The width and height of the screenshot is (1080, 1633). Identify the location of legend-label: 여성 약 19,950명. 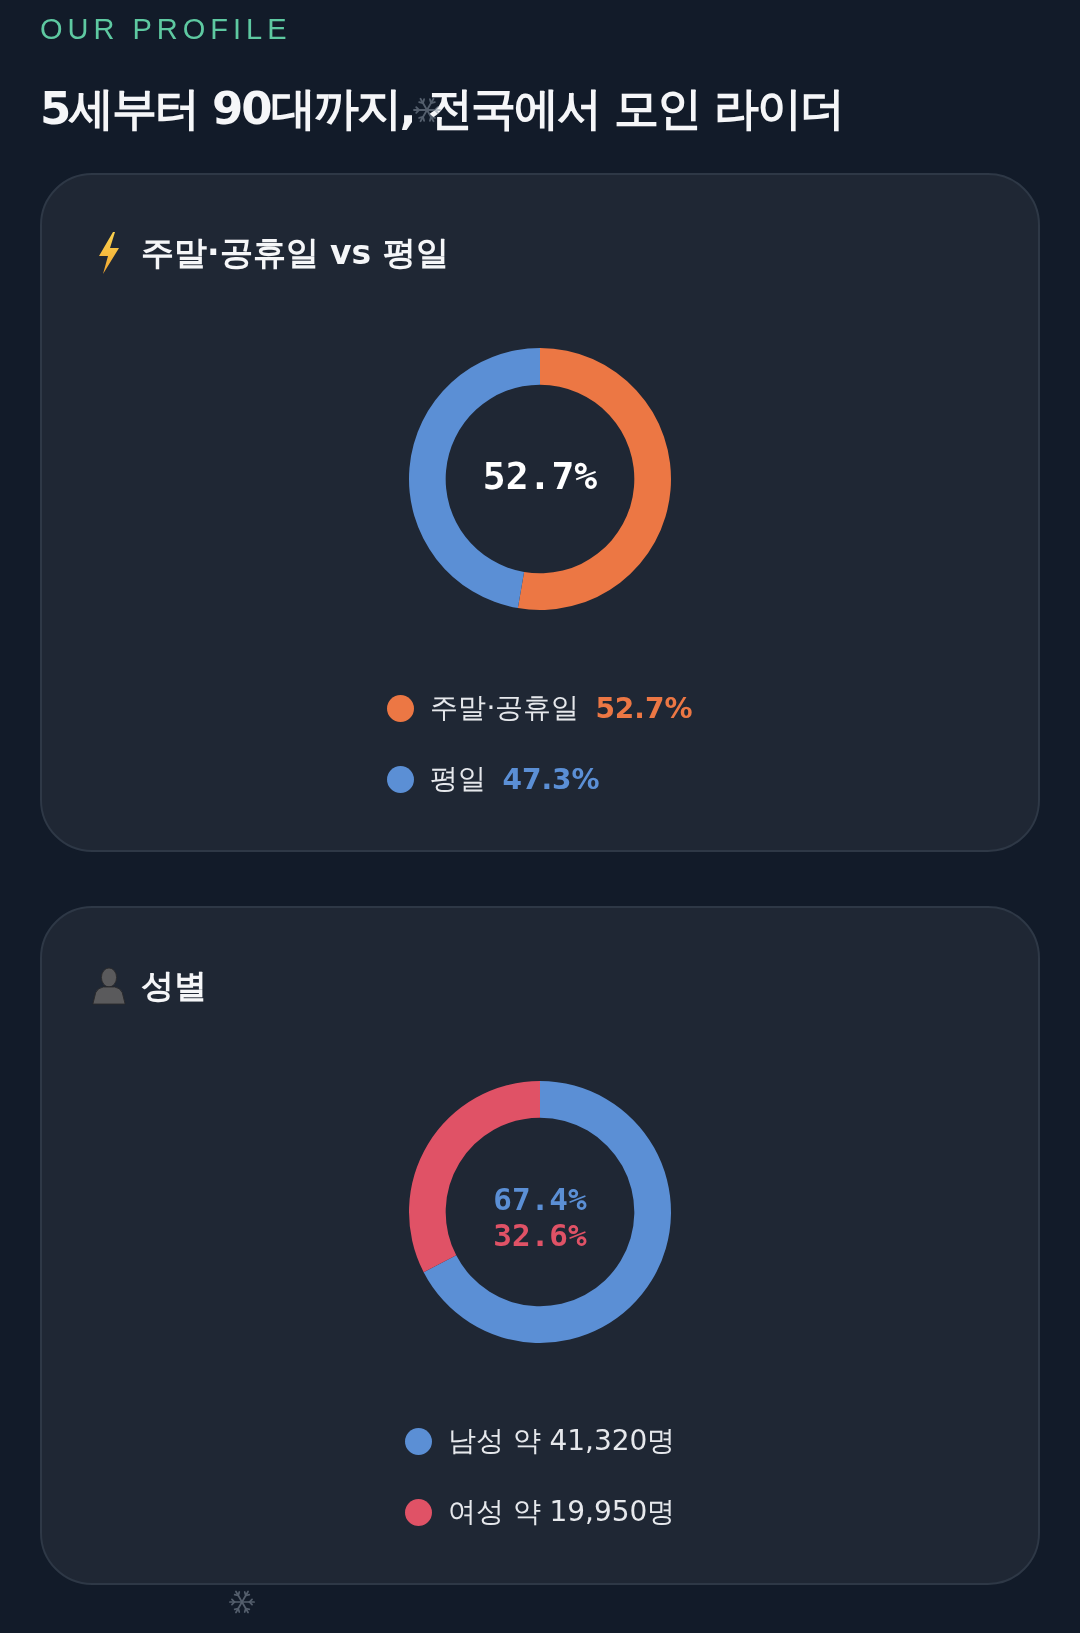
(561, 1512).